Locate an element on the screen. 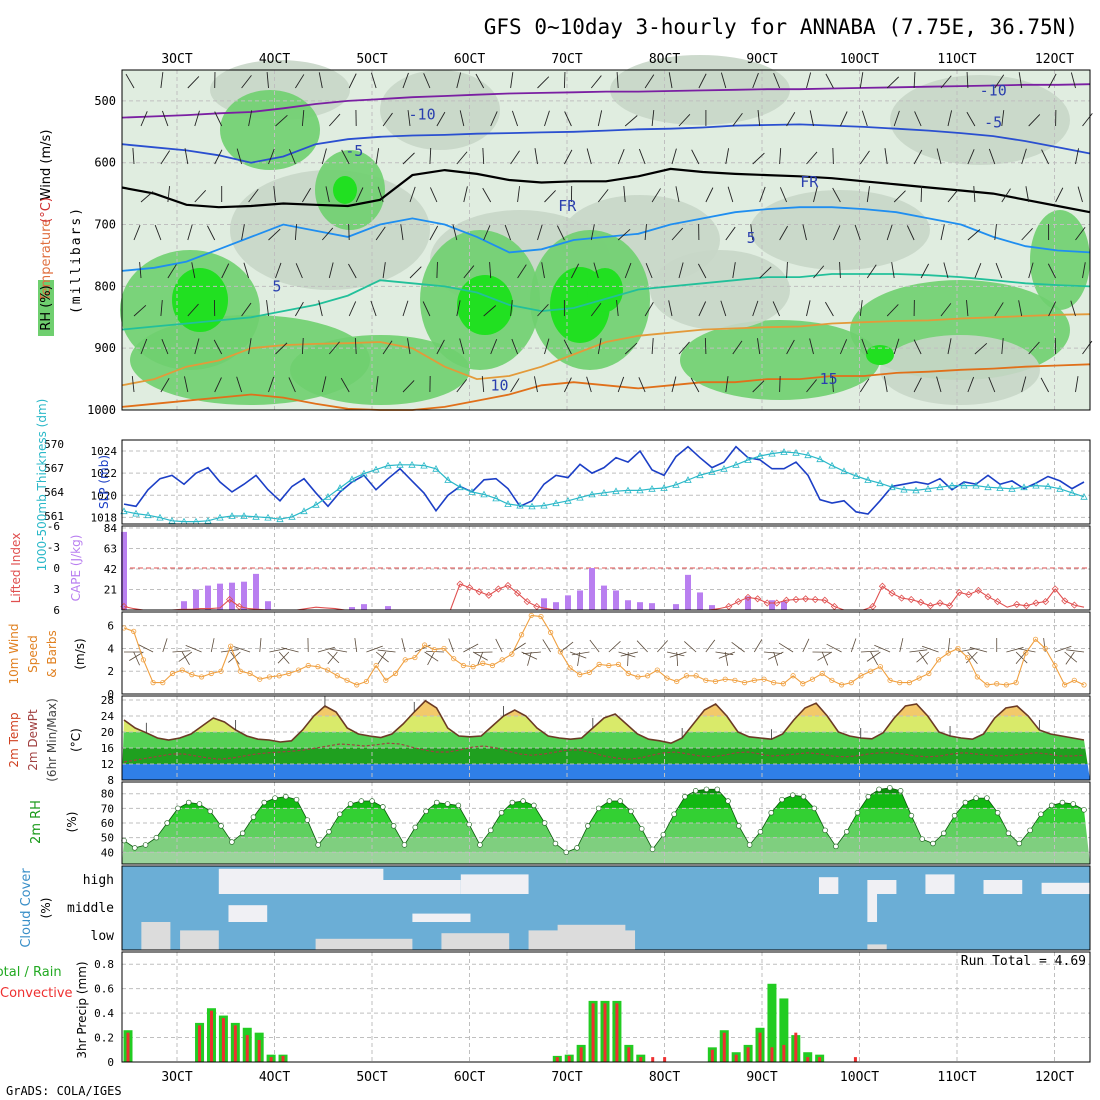  slp-tick-label: 1020 is located at coordinates (104, 495).